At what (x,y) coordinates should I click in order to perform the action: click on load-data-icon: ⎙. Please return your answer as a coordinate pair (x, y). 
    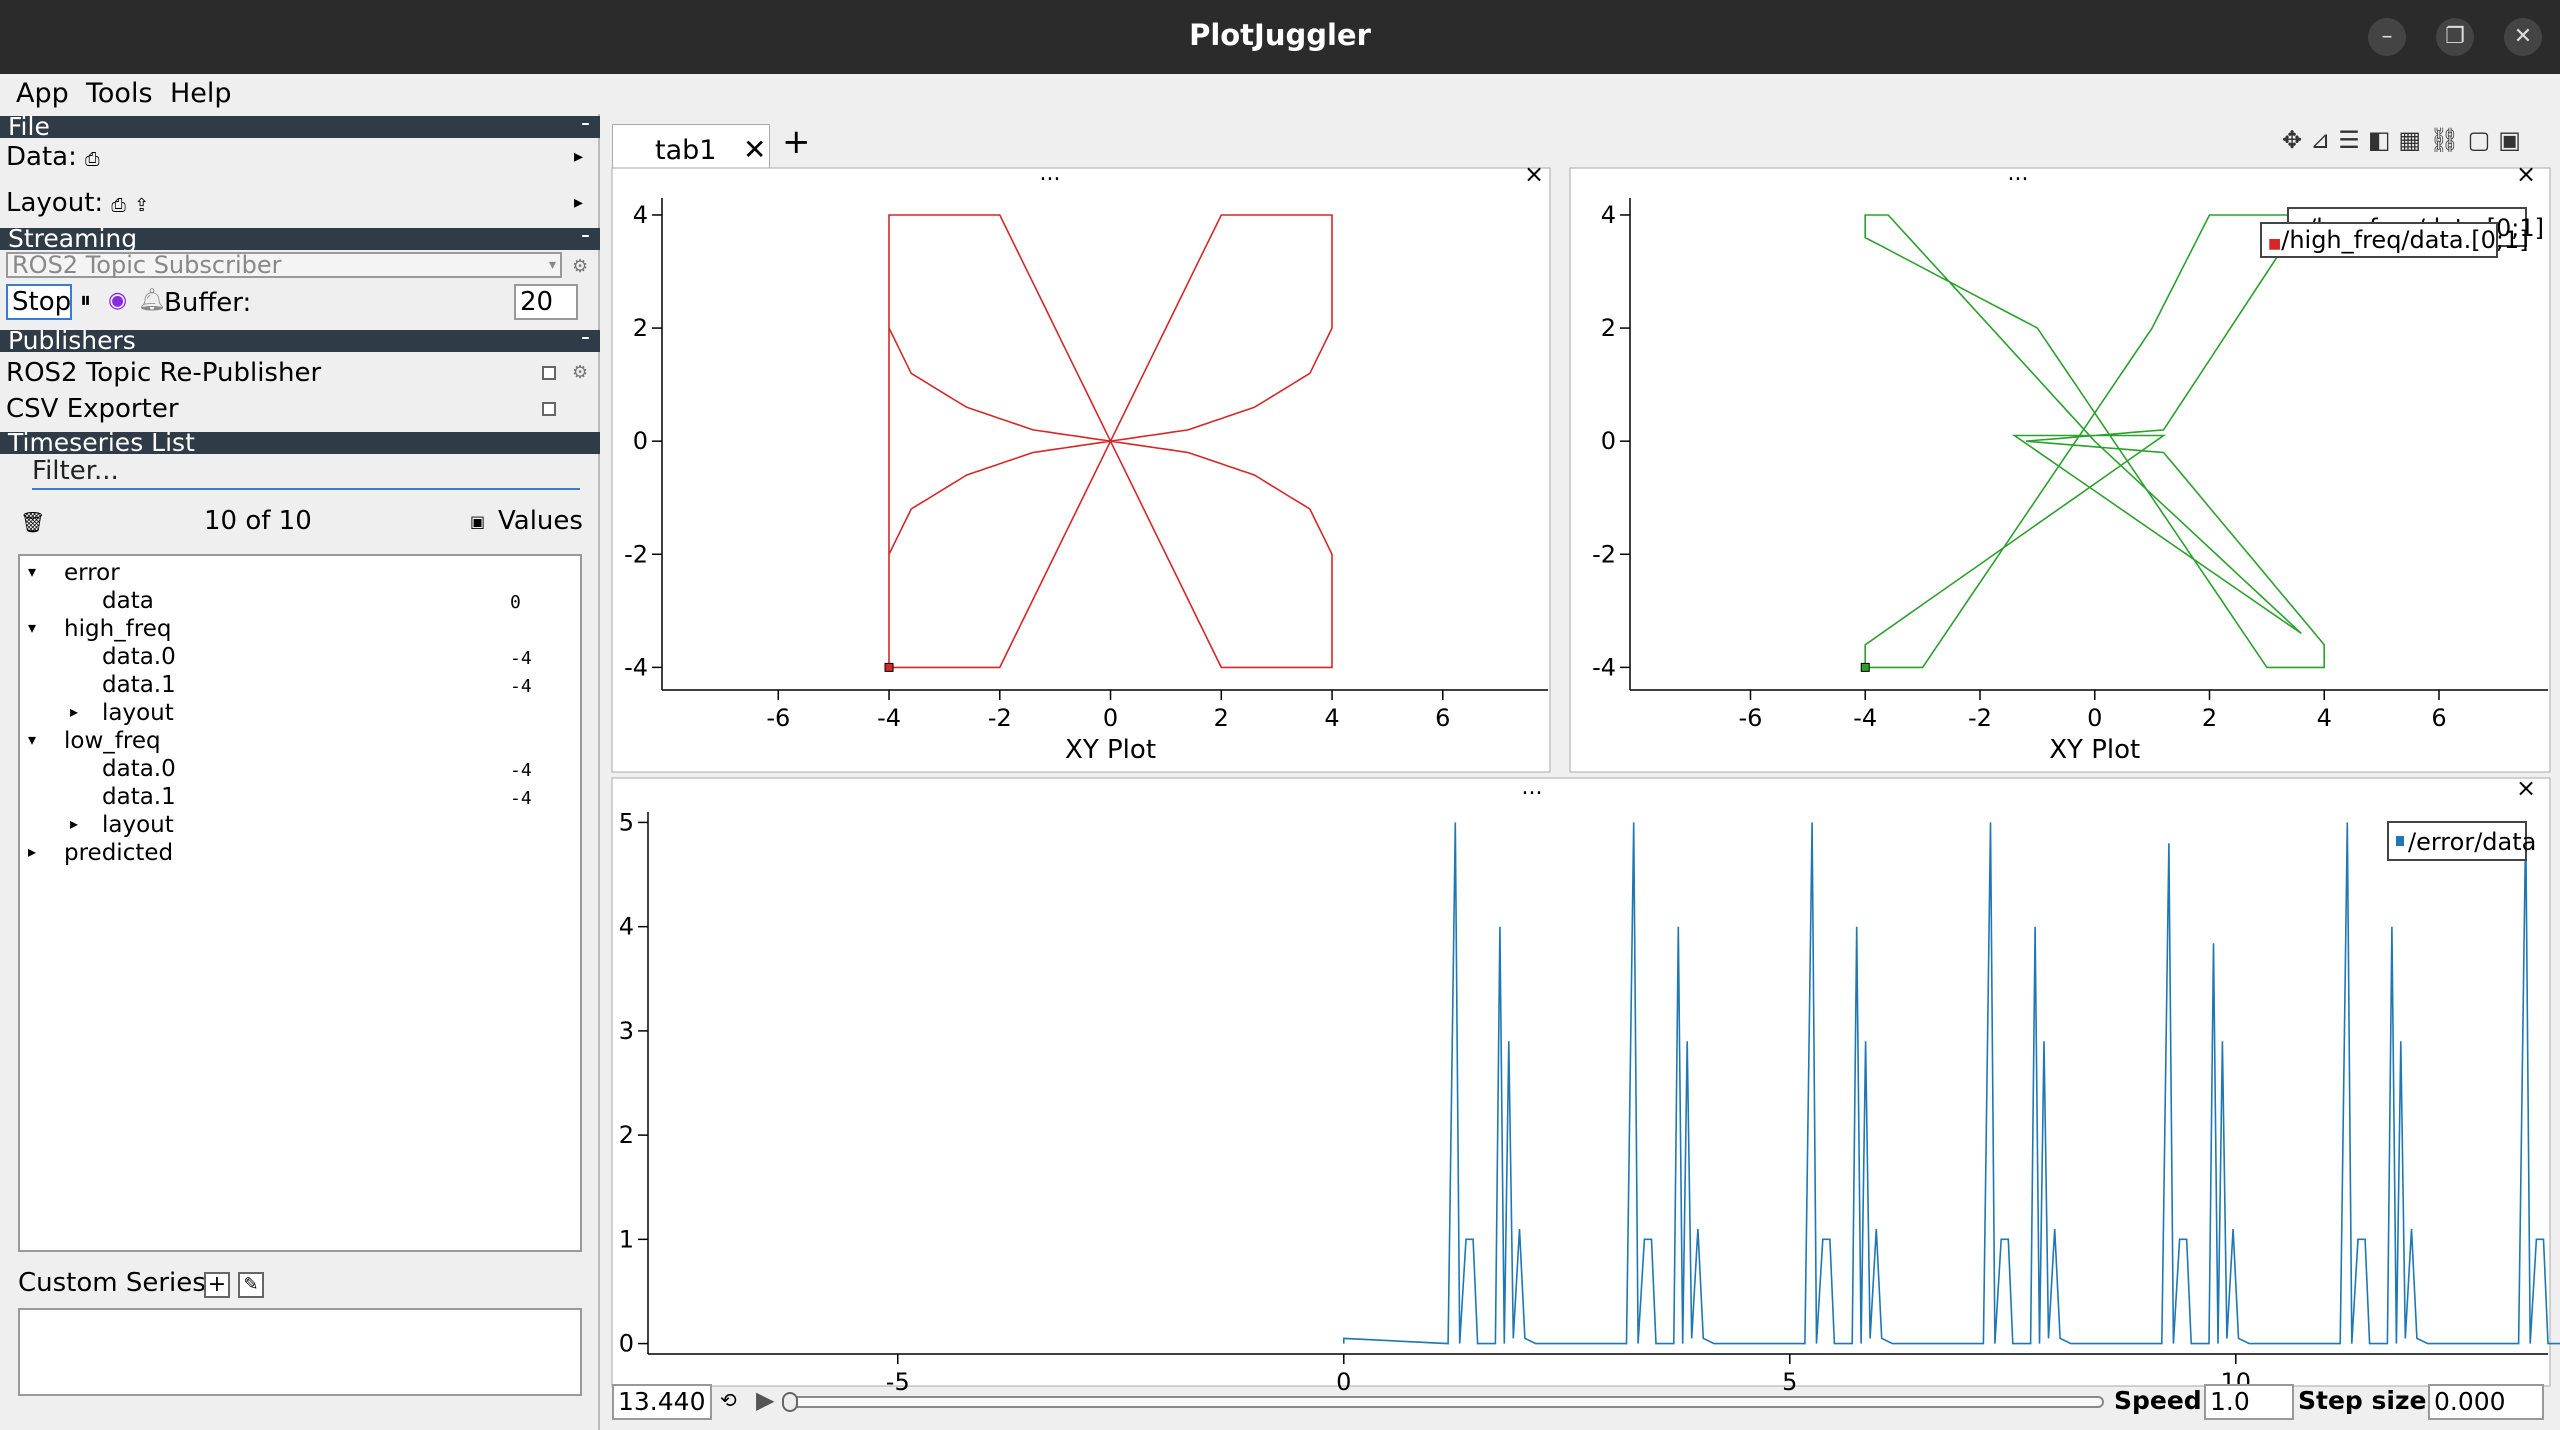
    Looking at the image, I should click on (92, 159).